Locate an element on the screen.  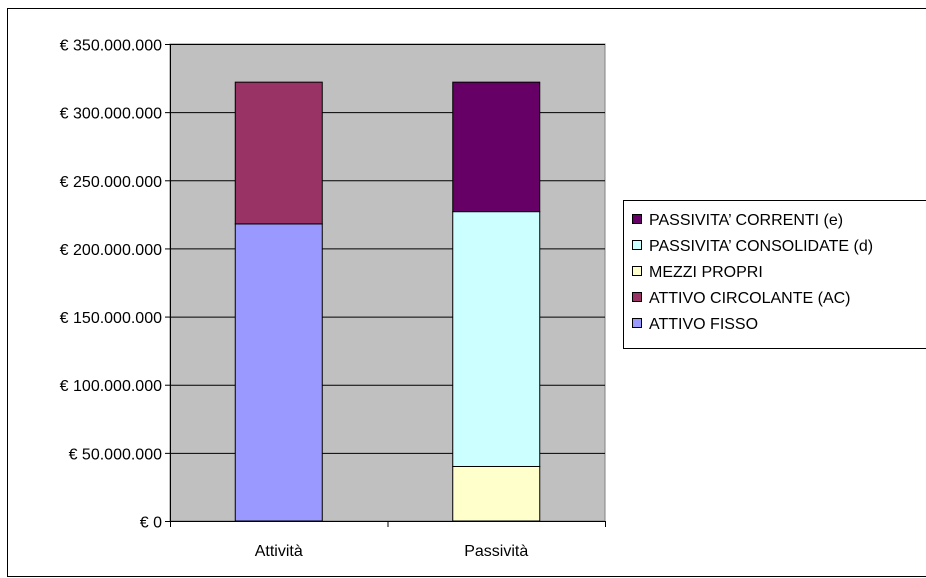
x-tick-label: Passività is located at coordinates (496, 551).